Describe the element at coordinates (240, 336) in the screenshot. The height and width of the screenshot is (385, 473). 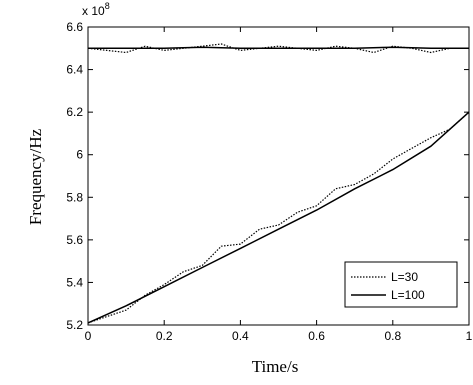
I see `x-tick-label: 0.4` at that location.